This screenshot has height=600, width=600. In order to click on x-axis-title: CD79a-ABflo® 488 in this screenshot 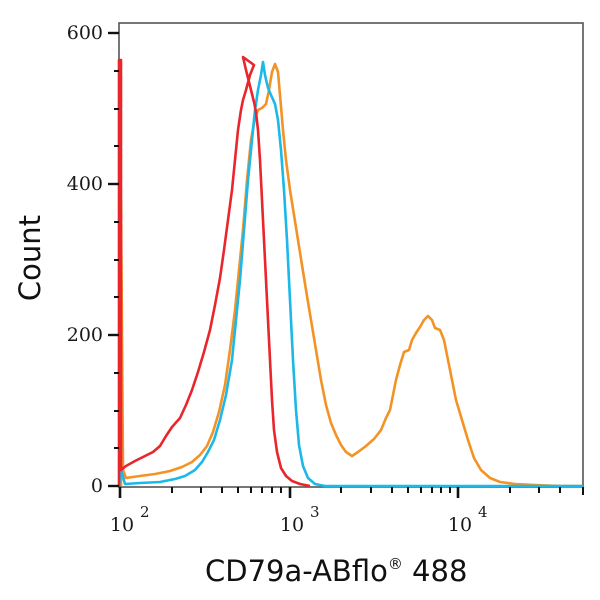, I will do `click(336, 571)`.